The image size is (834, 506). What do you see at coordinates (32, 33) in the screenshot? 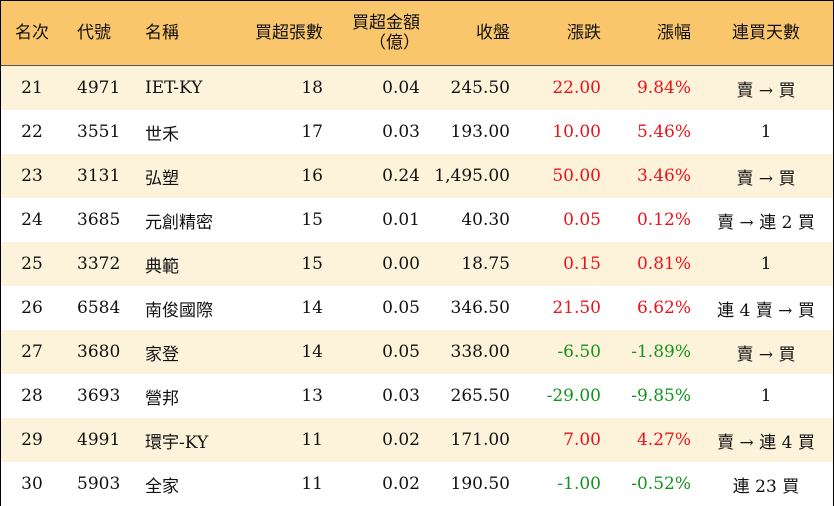
I see `header-cell: 名次` at bounding box center [32, 33].